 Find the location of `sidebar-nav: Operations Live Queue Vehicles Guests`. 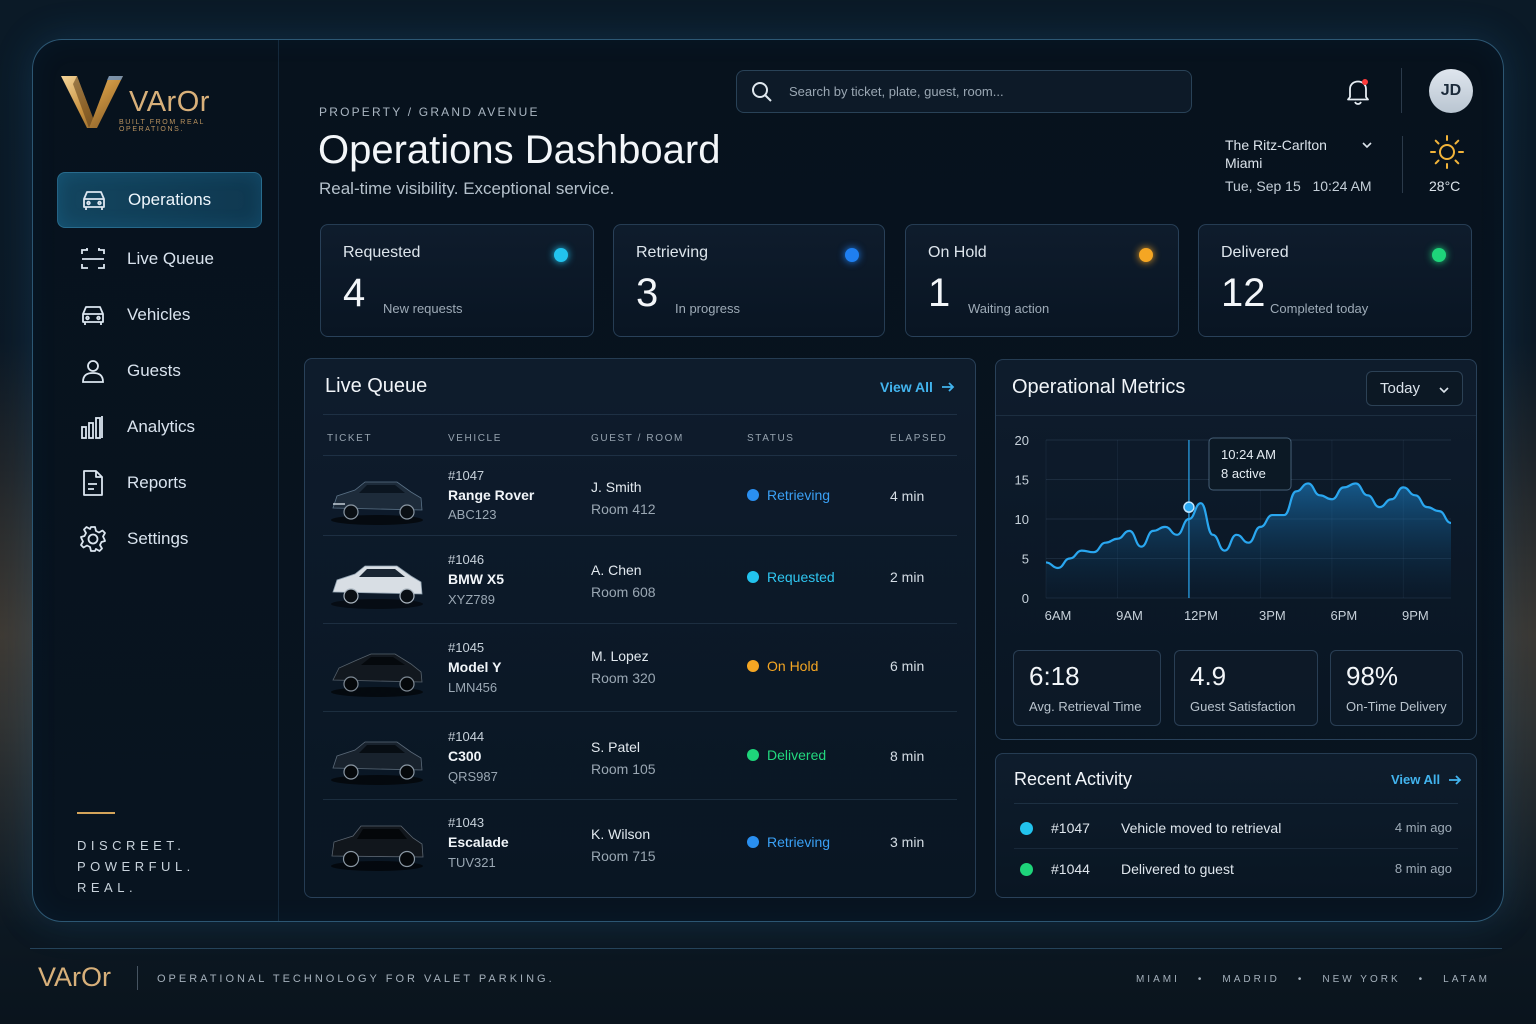

sidebar-nav: Operations Live Queue Vehicles Guests is located at coordinates (159, 369).